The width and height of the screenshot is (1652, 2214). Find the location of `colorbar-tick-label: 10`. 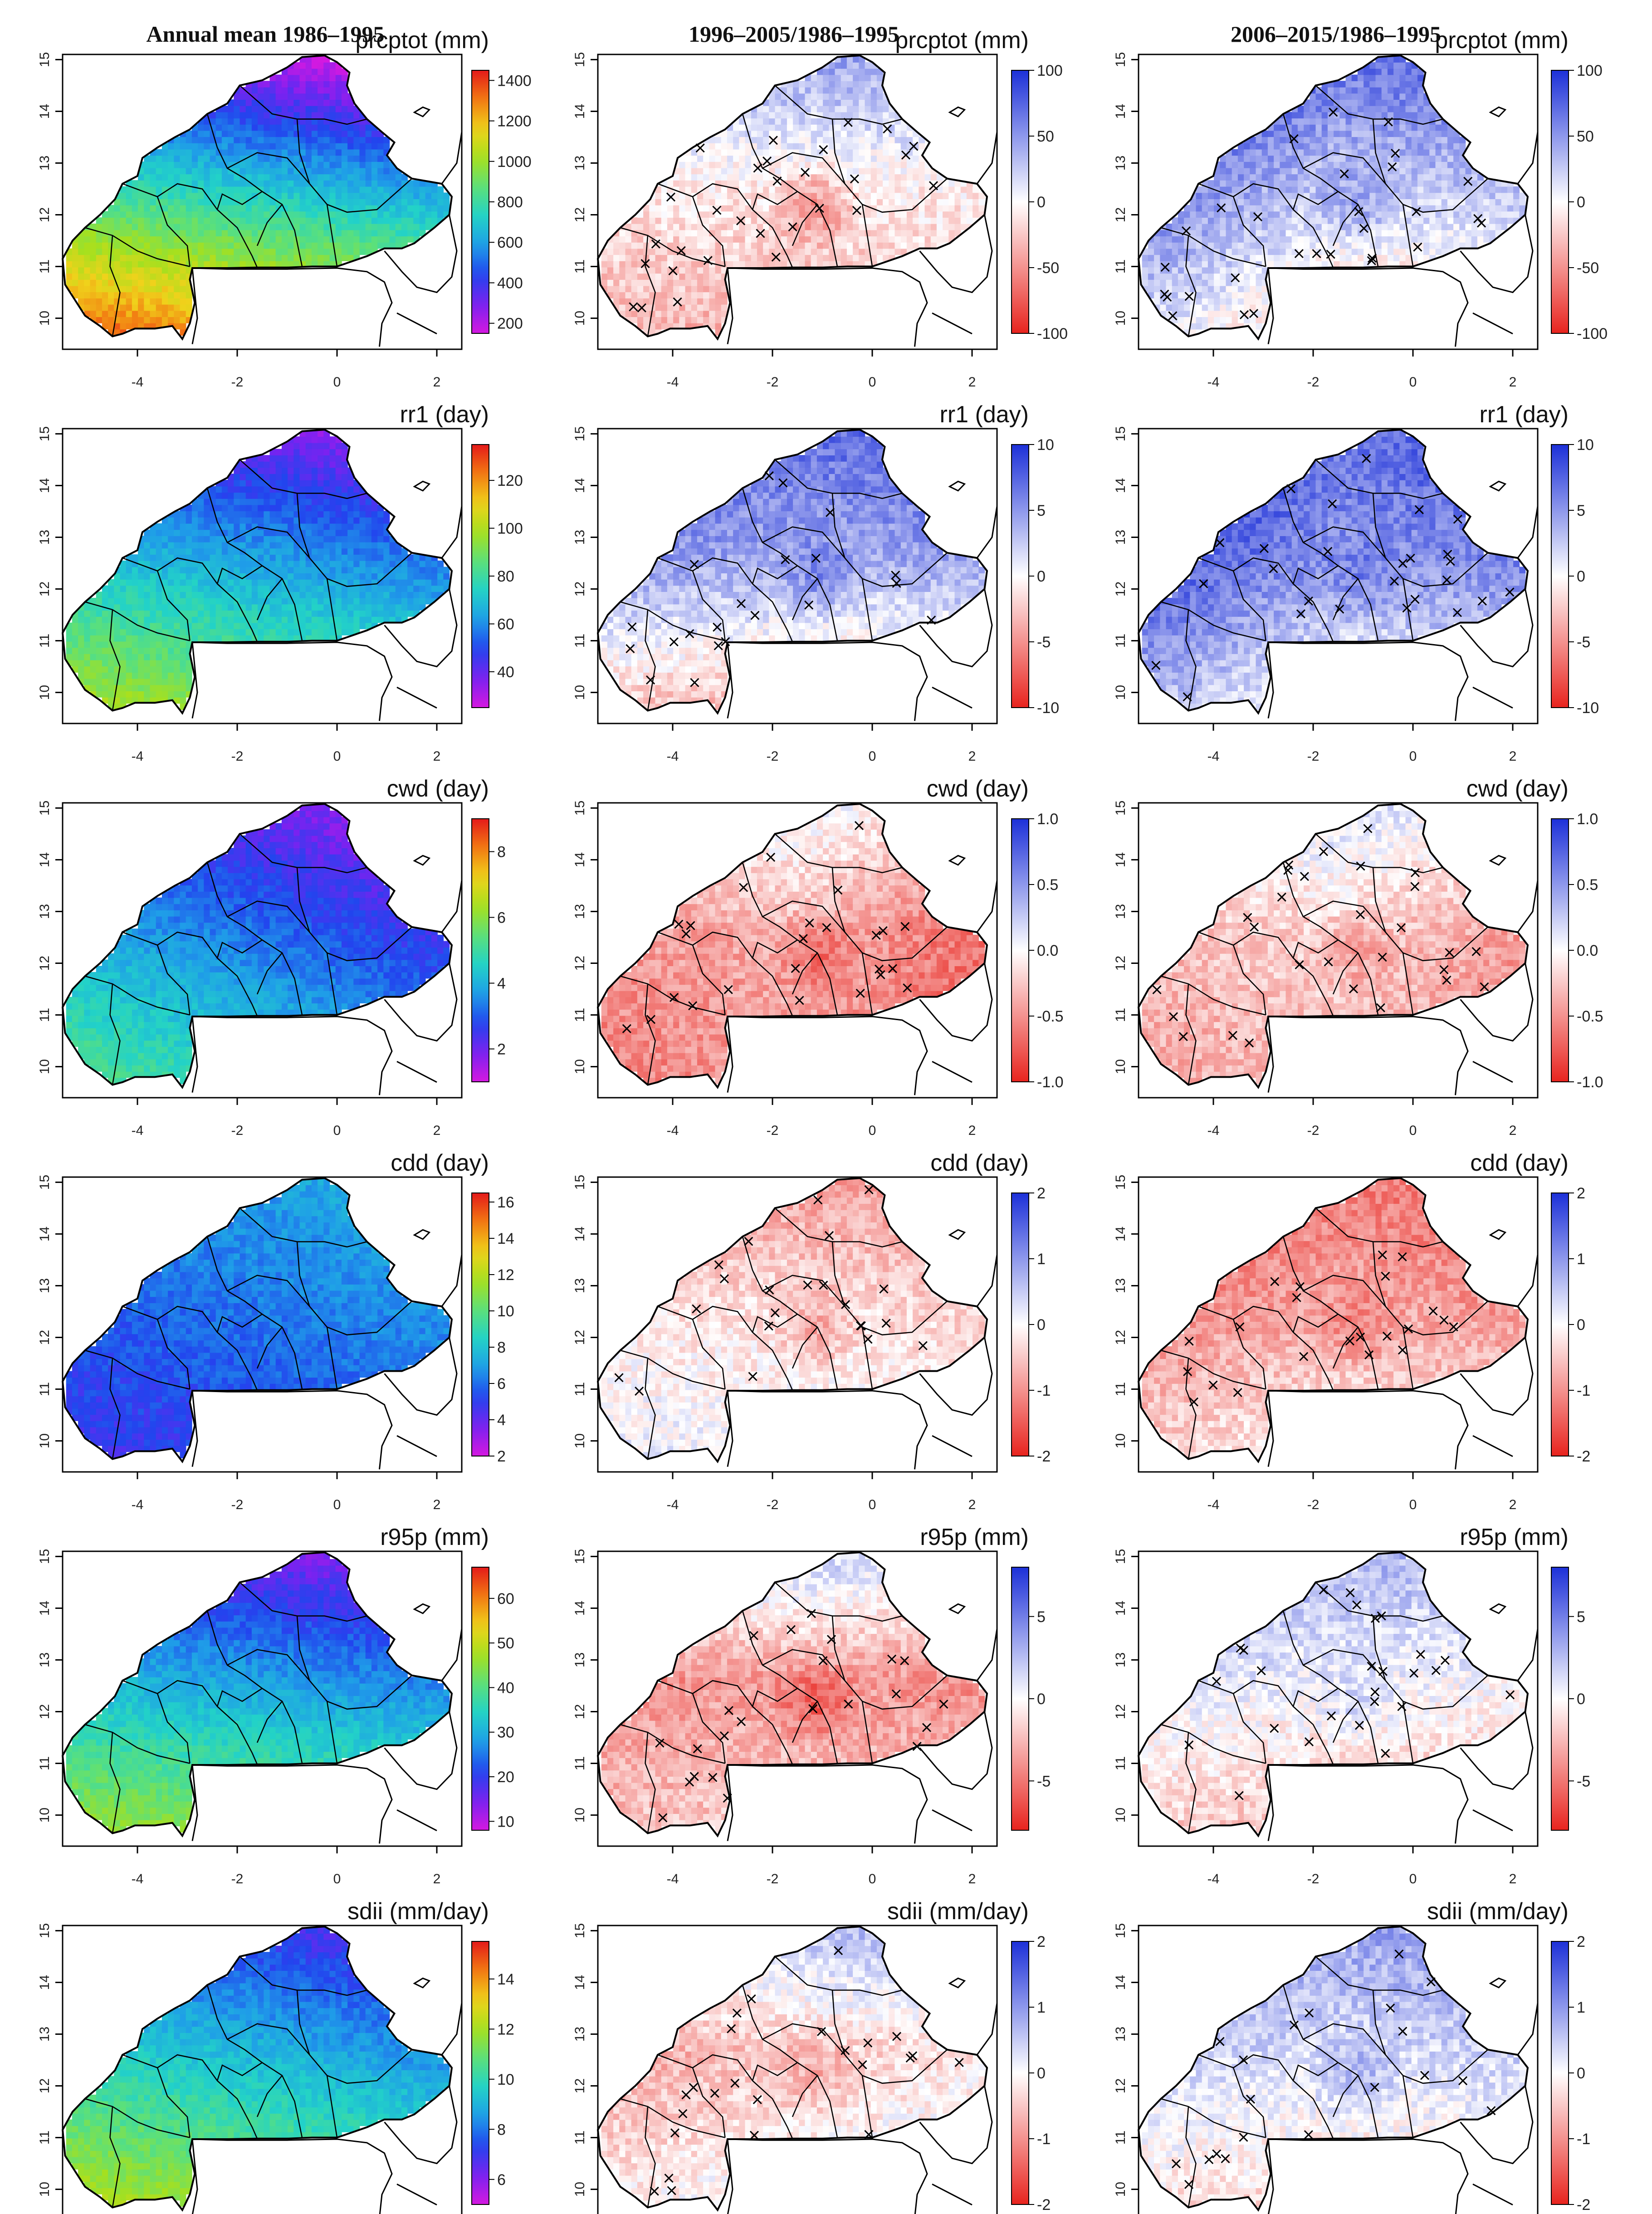

colorbar-tick-label: 10 is located at coordinates (505, 2079).